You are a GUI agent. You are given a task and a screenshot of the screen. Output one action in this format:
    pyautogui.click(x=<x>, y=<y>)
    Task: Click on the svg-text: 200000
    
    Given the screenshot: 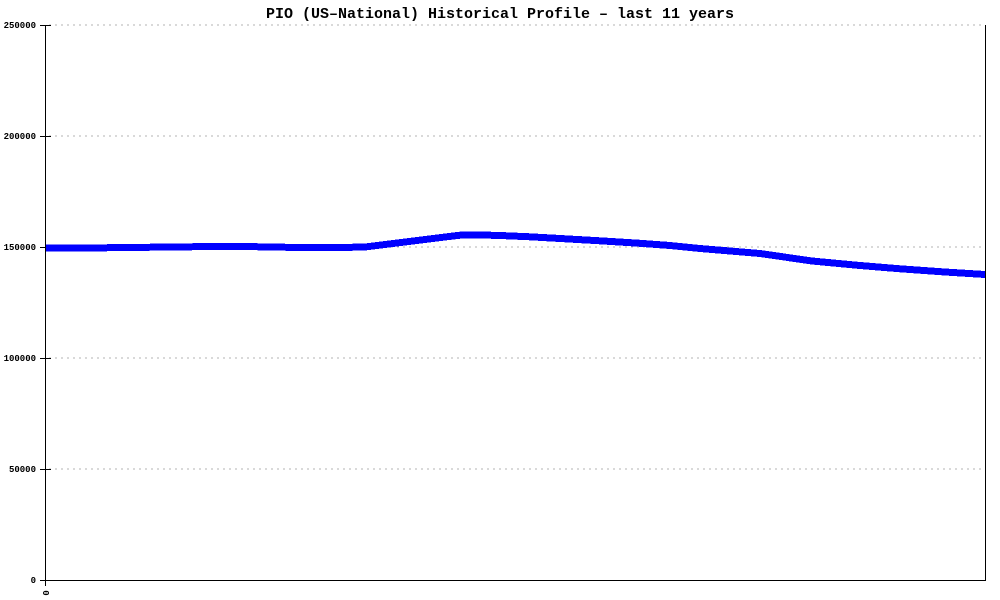 What is the action you would take?
    pyautogui.click(x=20, y=137)
    